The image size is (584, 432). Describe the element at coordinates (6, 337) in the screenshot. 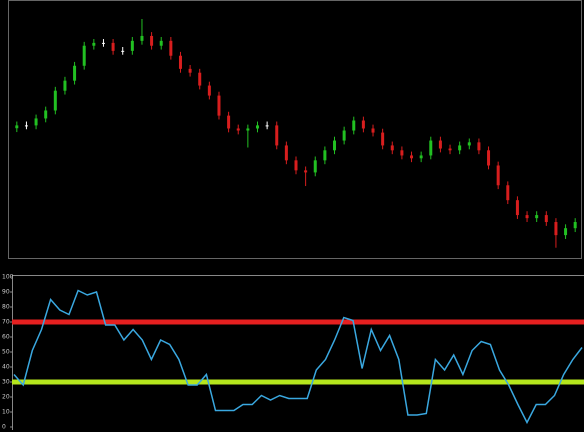

I see `y-tick-label: 60` at that location.